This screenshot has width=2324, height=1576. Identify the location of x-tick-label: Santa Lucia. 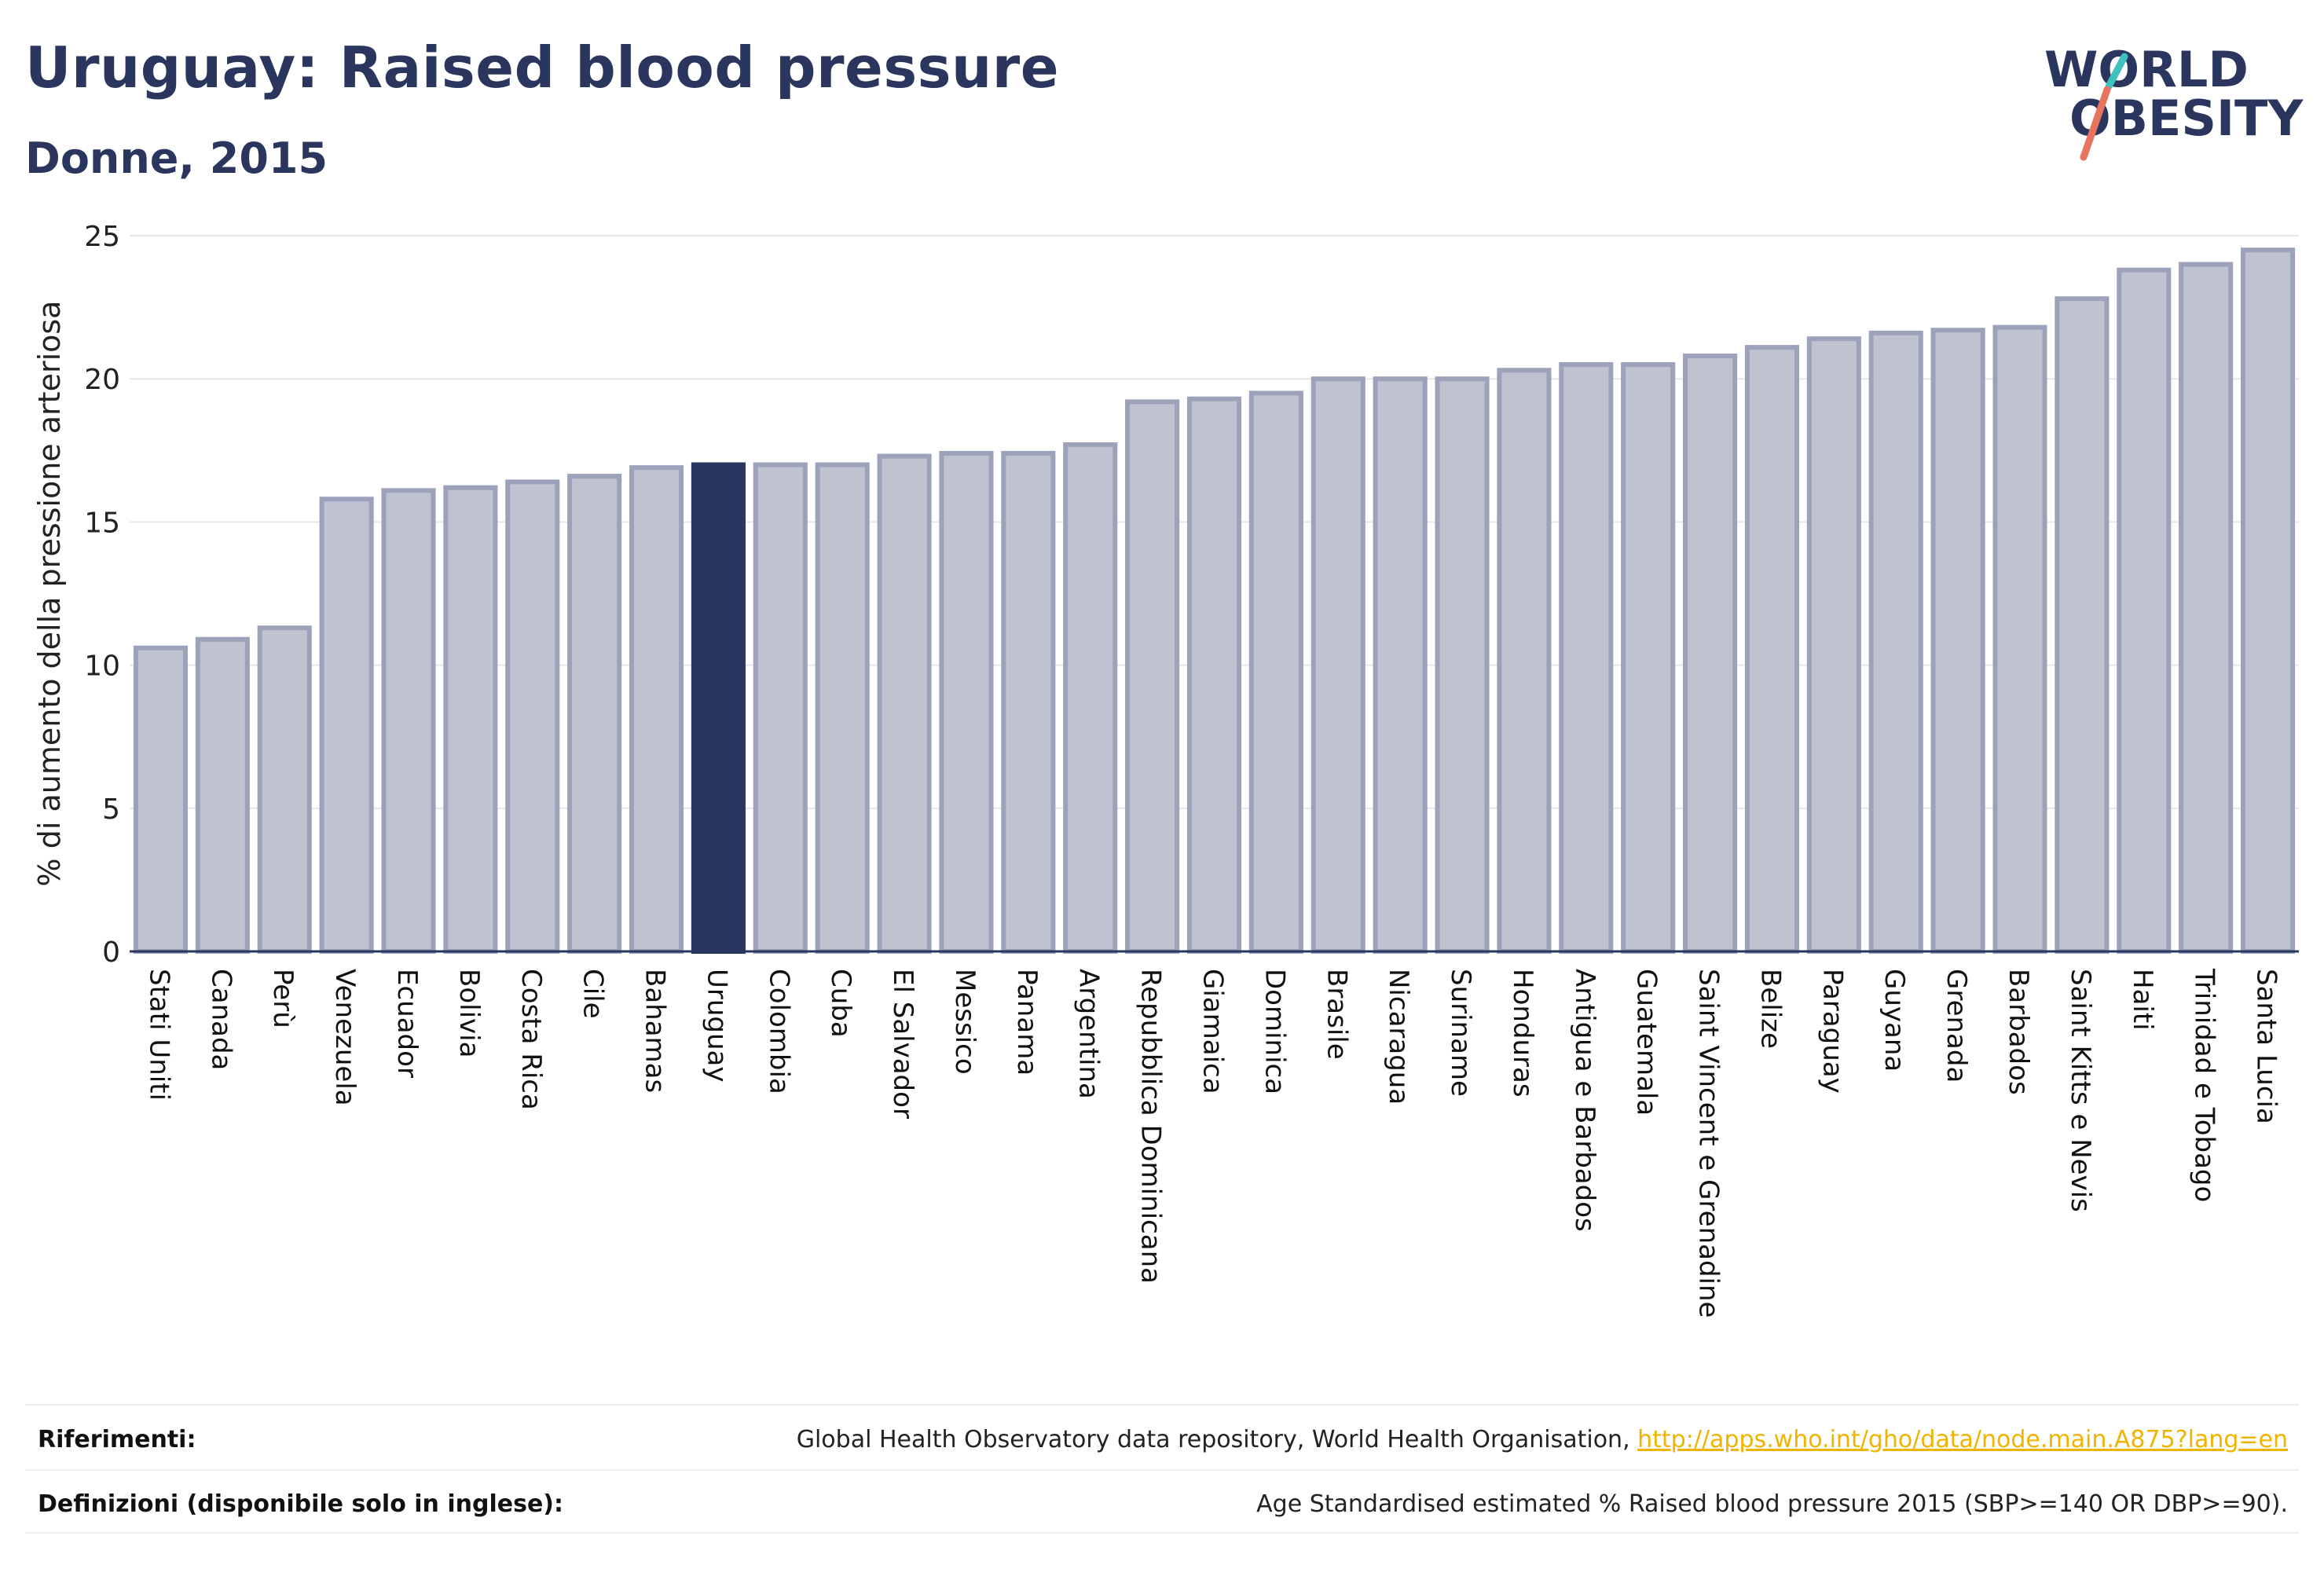
(2266, 1046).